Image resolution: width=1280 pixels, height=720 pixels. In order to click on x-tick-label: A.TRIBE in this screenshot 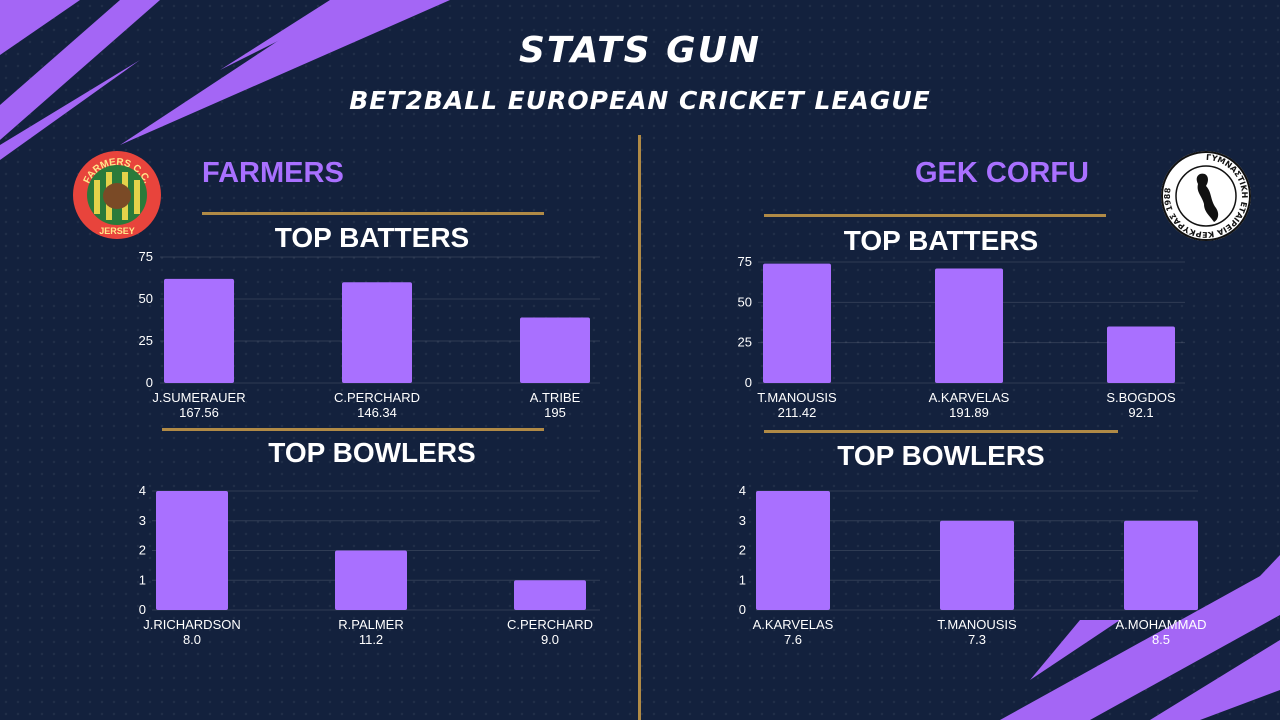, I will do `click(555, 397)`.